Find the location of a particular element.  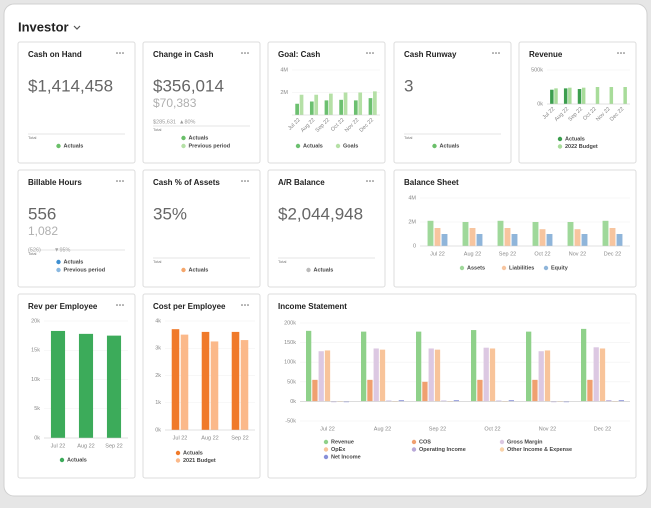

dashboard-title: Investor is located at coordinates (43, 26).